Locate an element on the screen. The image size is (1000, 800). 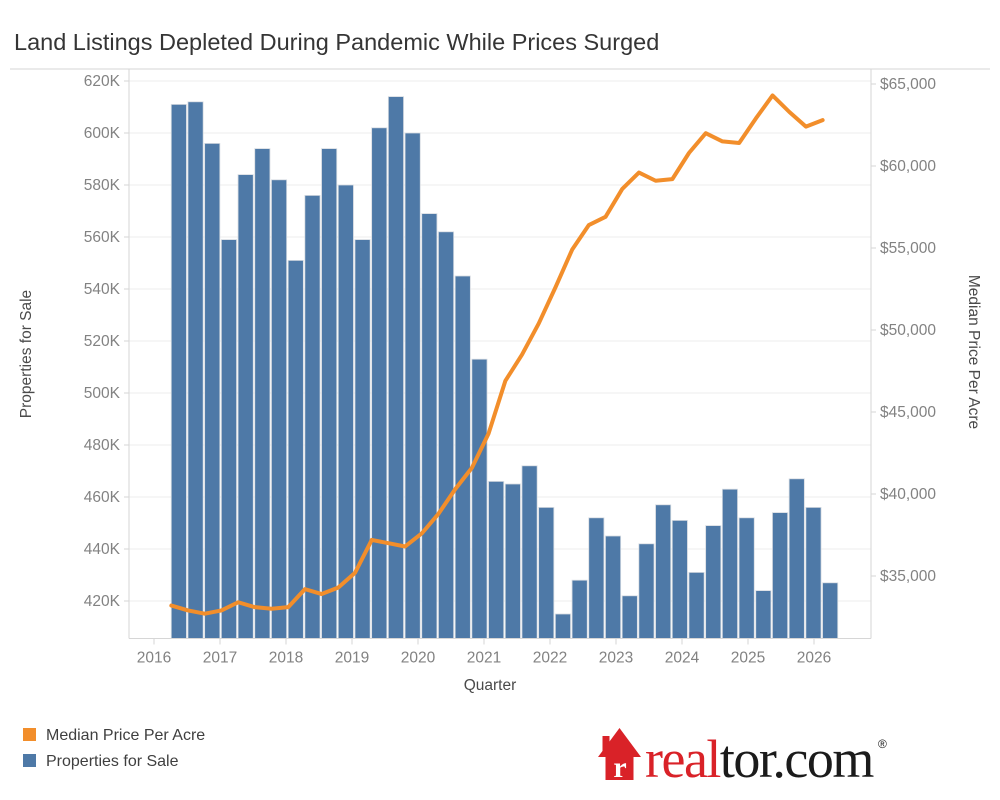
bar-2021-Q1 is located at coordinates (496, 559).